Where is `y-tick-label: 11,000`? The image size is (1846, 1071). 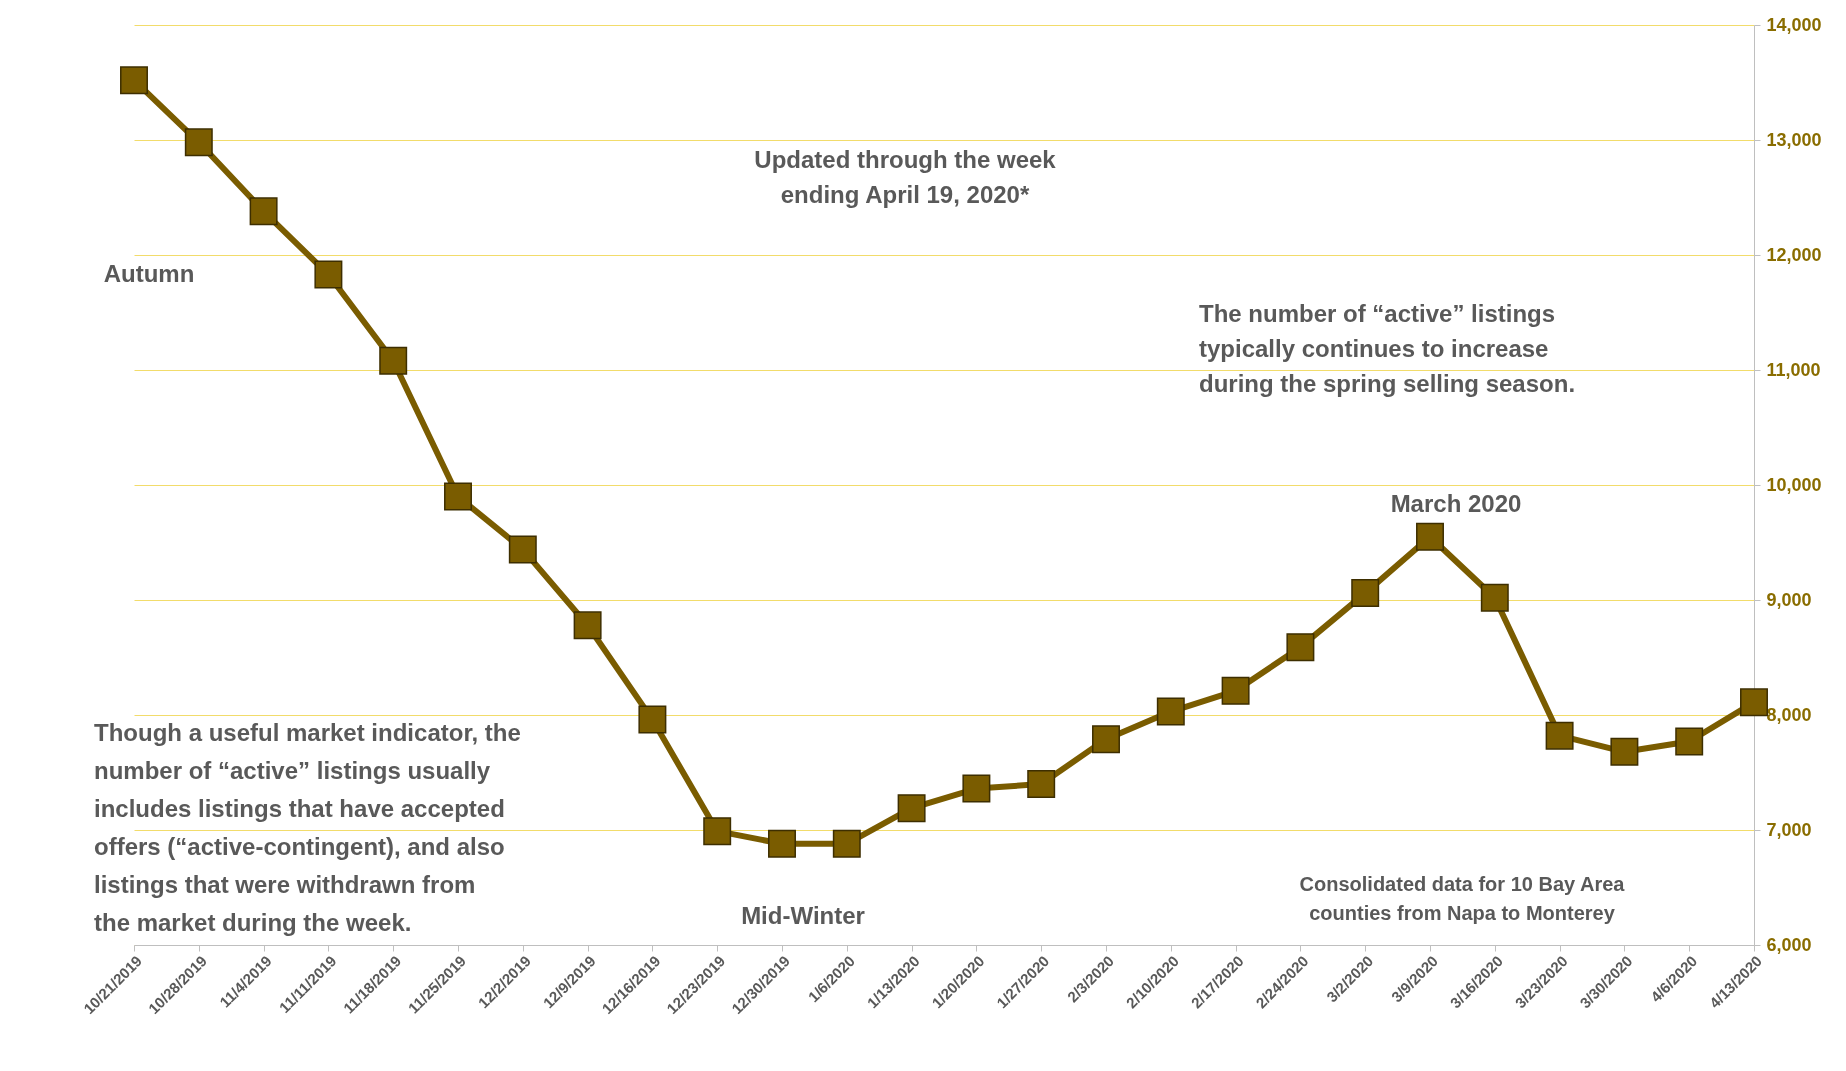
y-tick-label: 11,000 is located at coordinates (1793, 369).